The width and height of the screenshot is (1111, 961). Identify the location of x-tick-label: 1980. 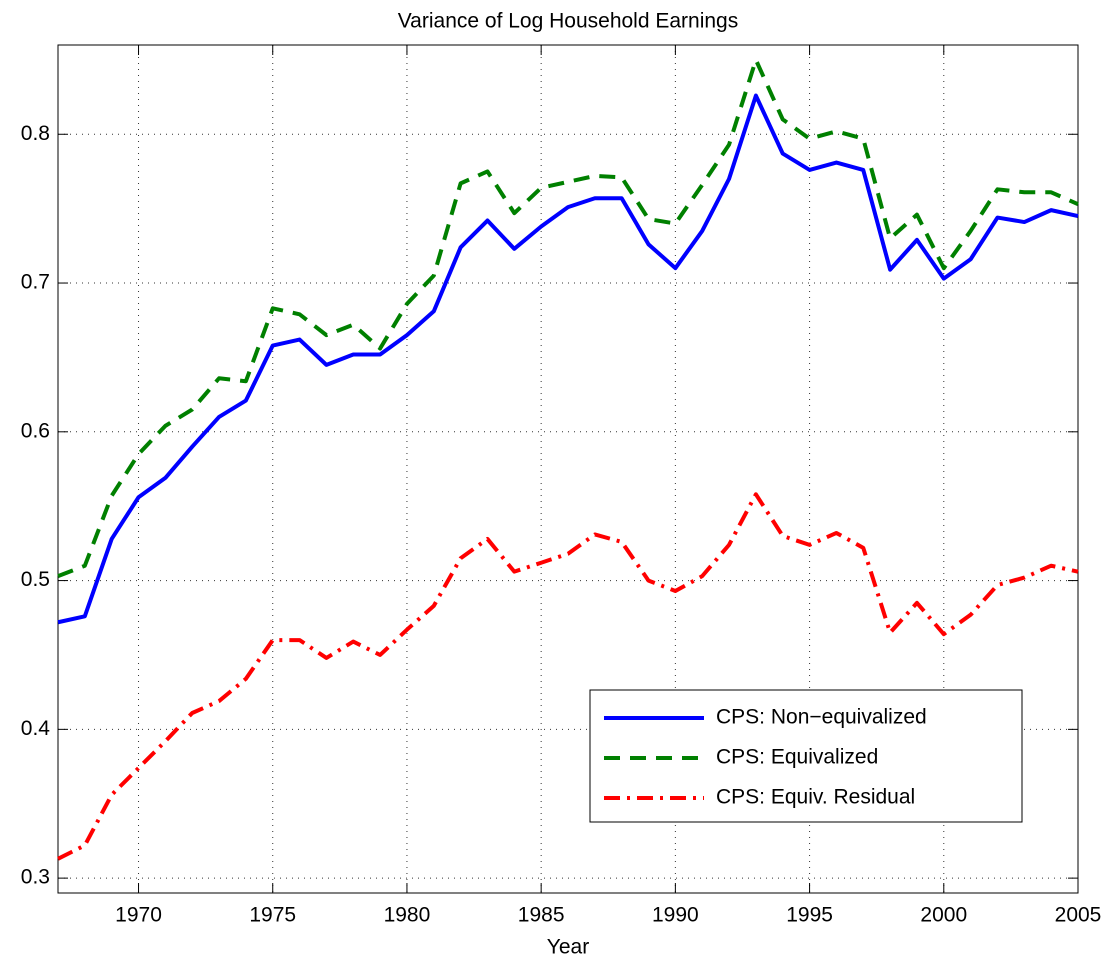
(407, 915).